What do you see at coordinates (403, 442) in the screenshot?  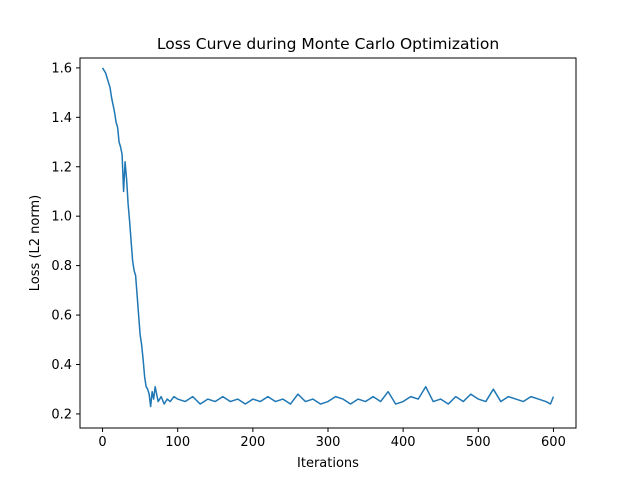 I see `x-tick-label: 400` at bounding box center [403, 442].